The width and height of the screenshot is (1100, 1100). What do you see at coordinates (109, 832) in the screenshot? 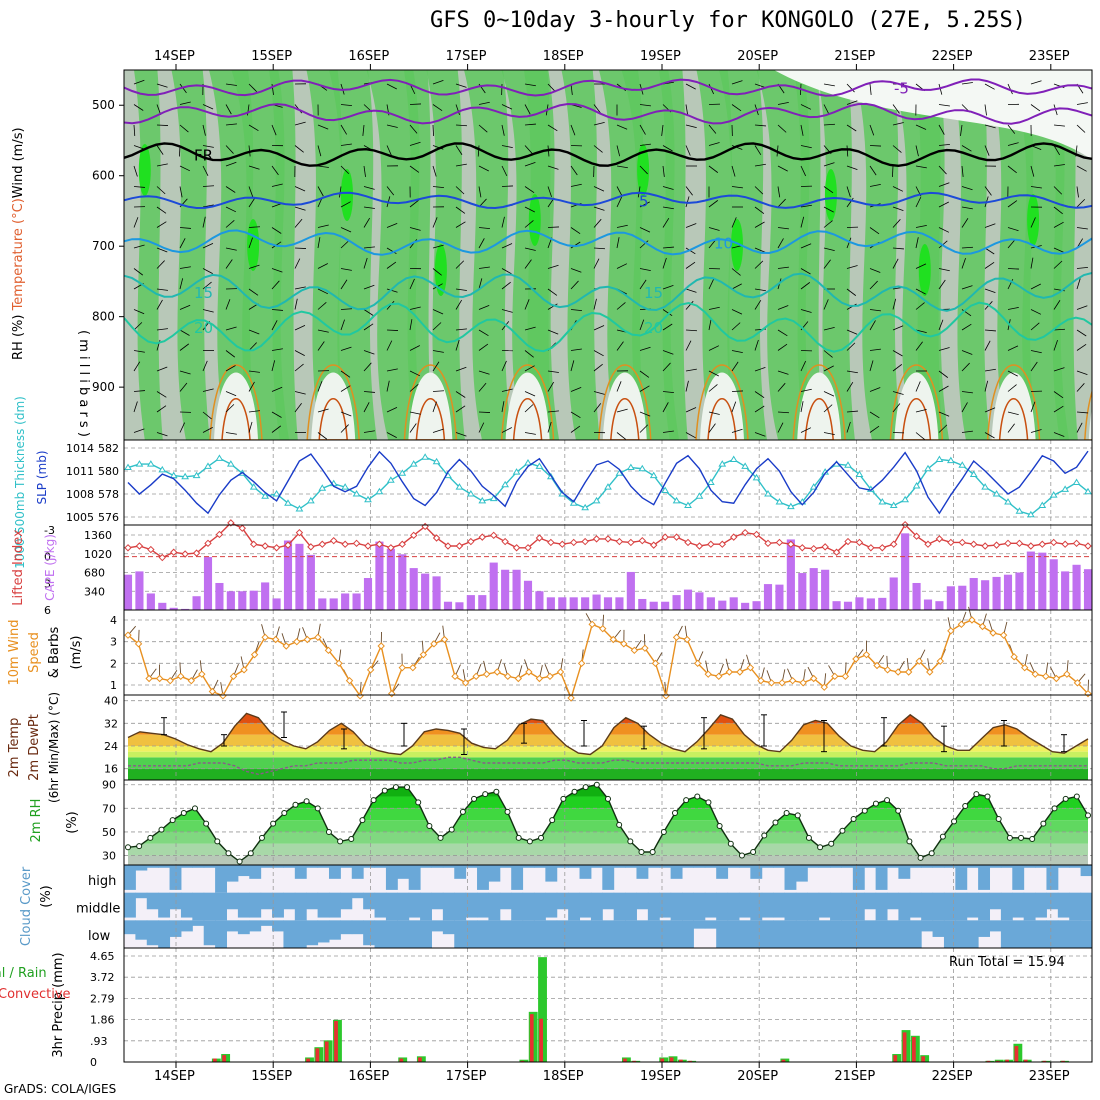
I see `y-tick-label: 50` at bounding box center [109, 832].